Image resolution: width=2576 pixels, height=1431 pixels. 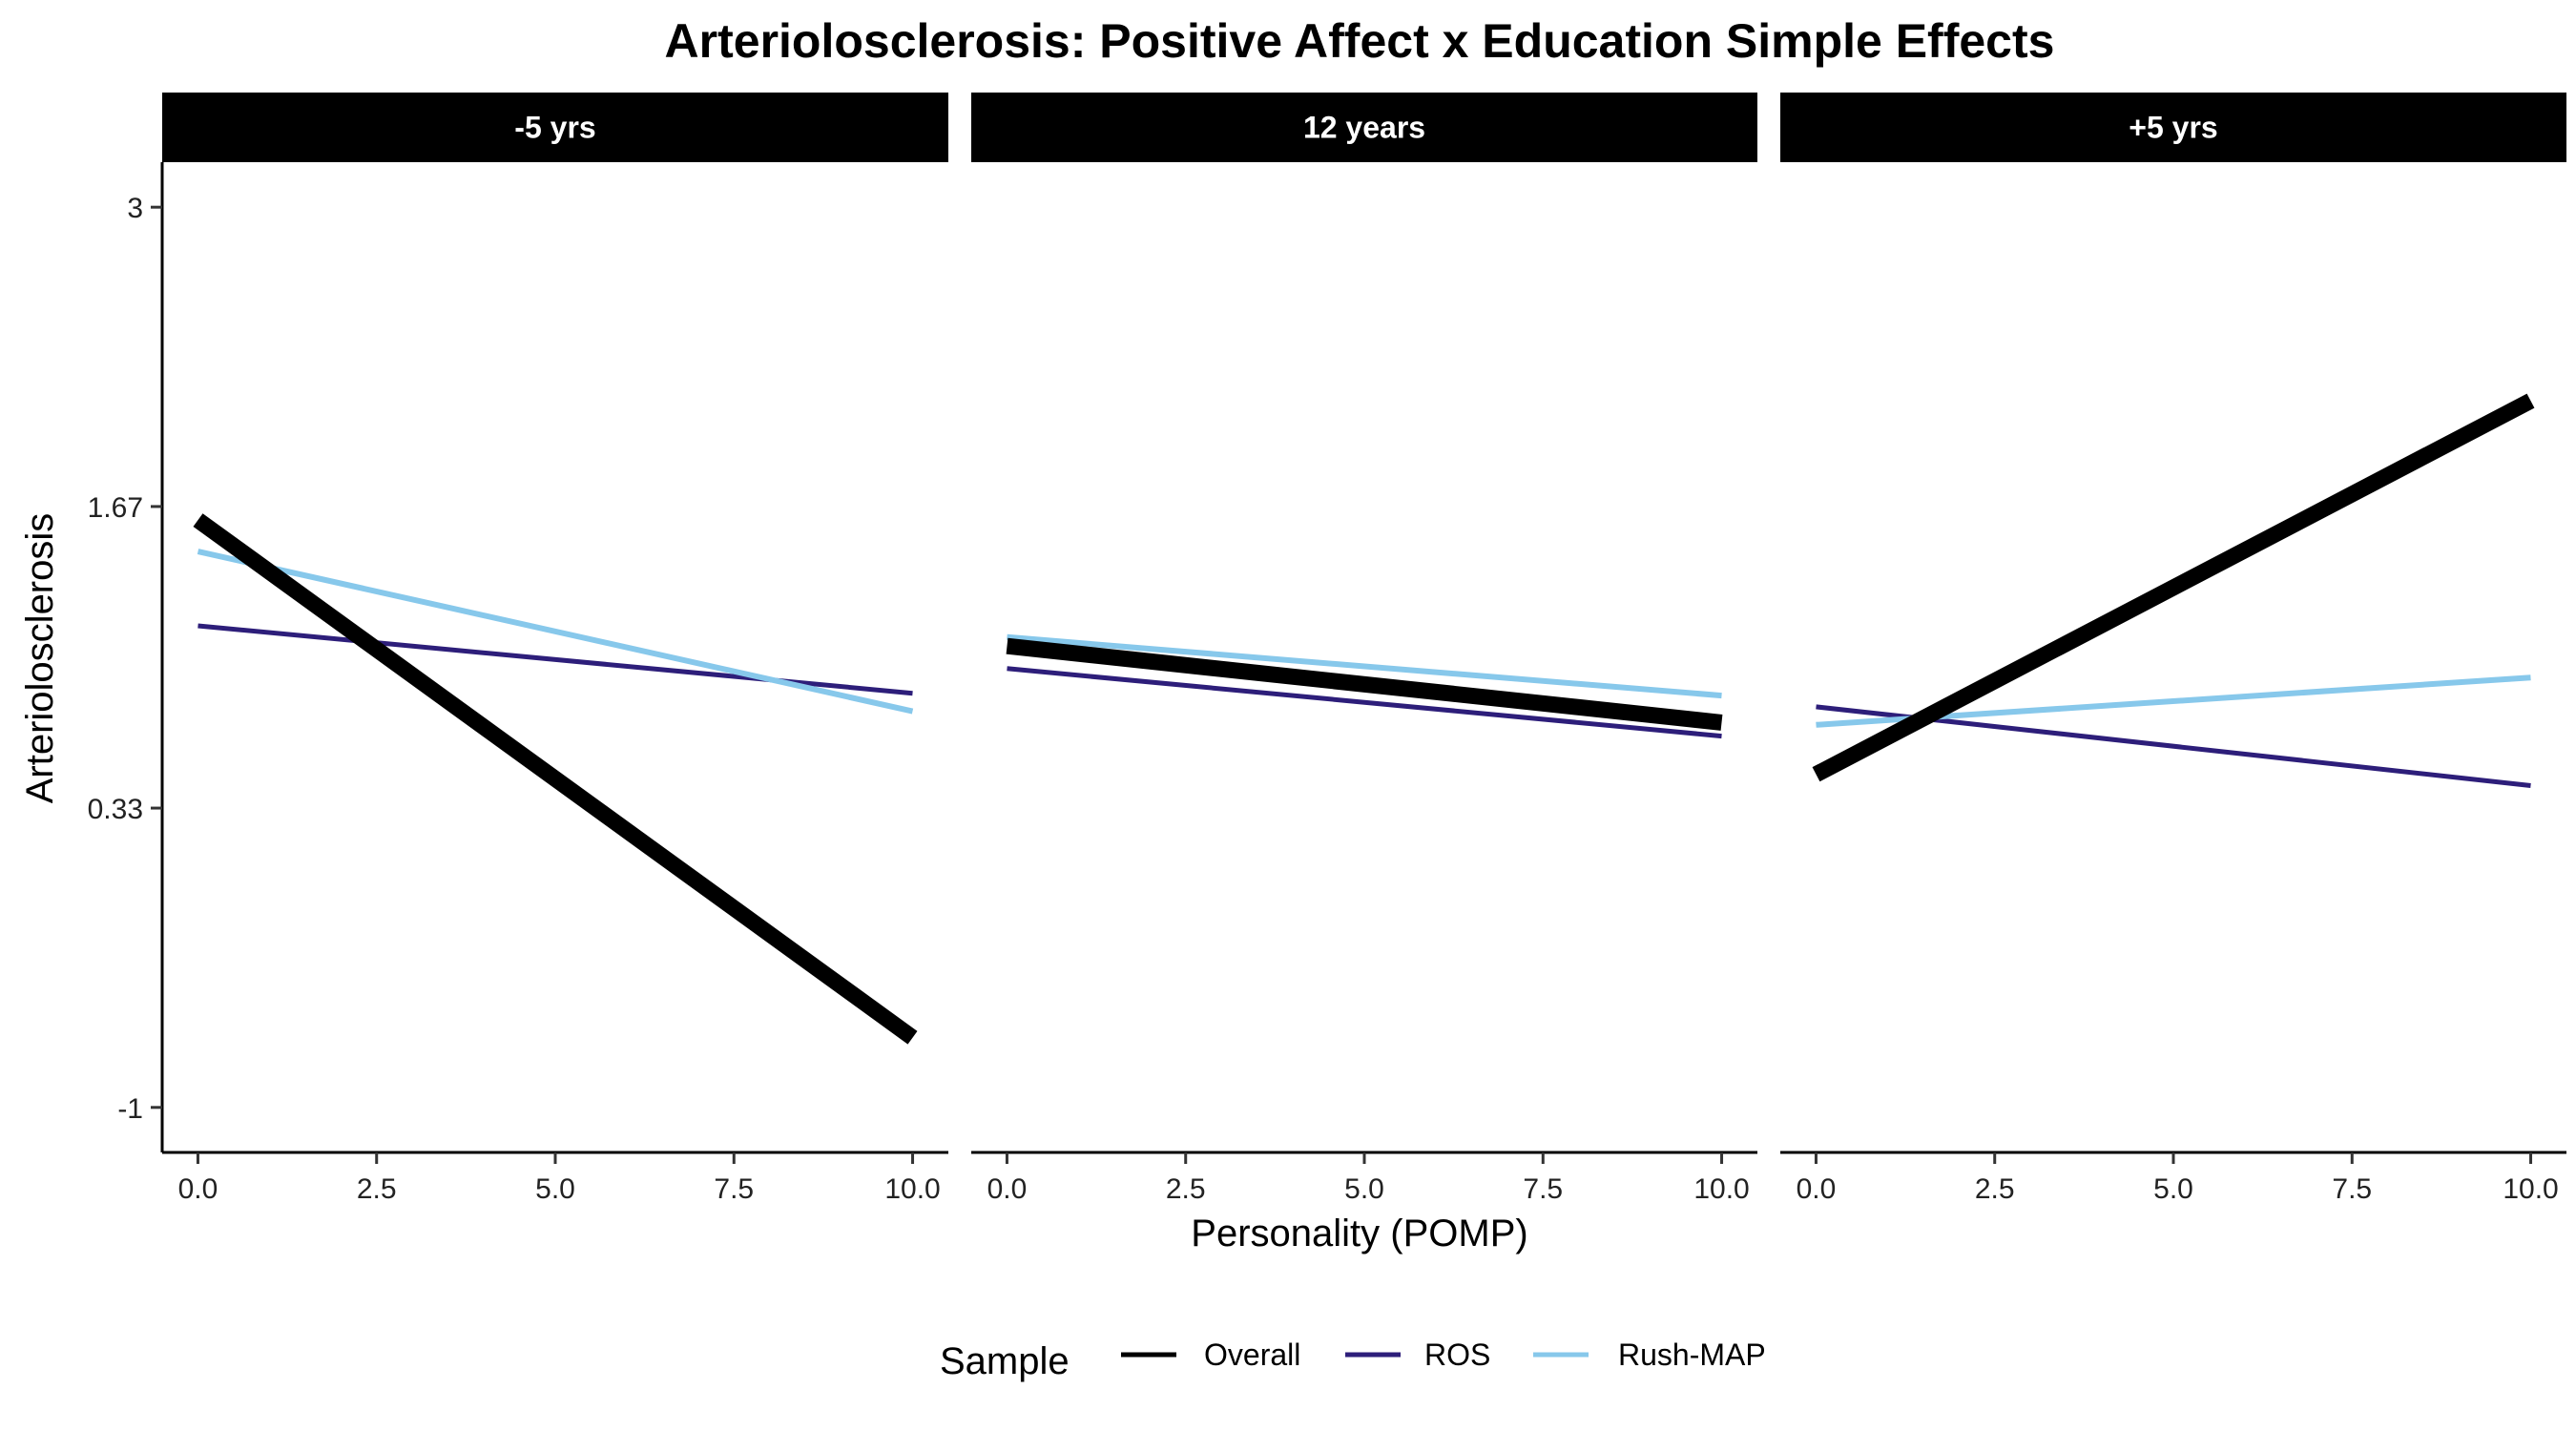 What do you see at coordinates (115, 809) in the screenshot?
I see `y-tick-label: 0.33` at bounding box center [115, 809].